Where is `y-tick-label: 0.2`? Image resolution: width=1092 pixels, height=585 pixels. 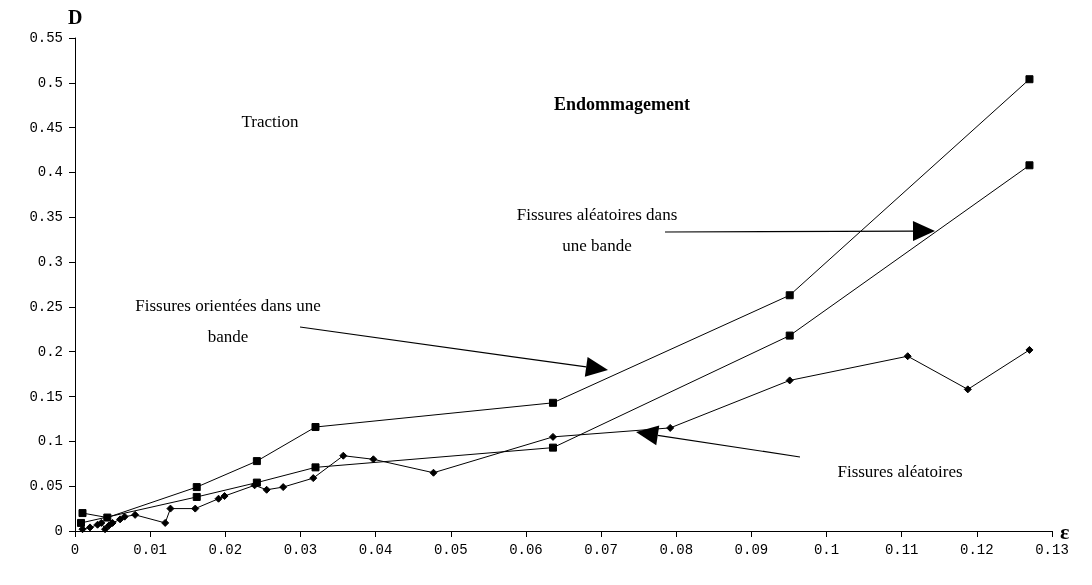 y-tick-label: 0.2 is located at coordinates (50, 351).